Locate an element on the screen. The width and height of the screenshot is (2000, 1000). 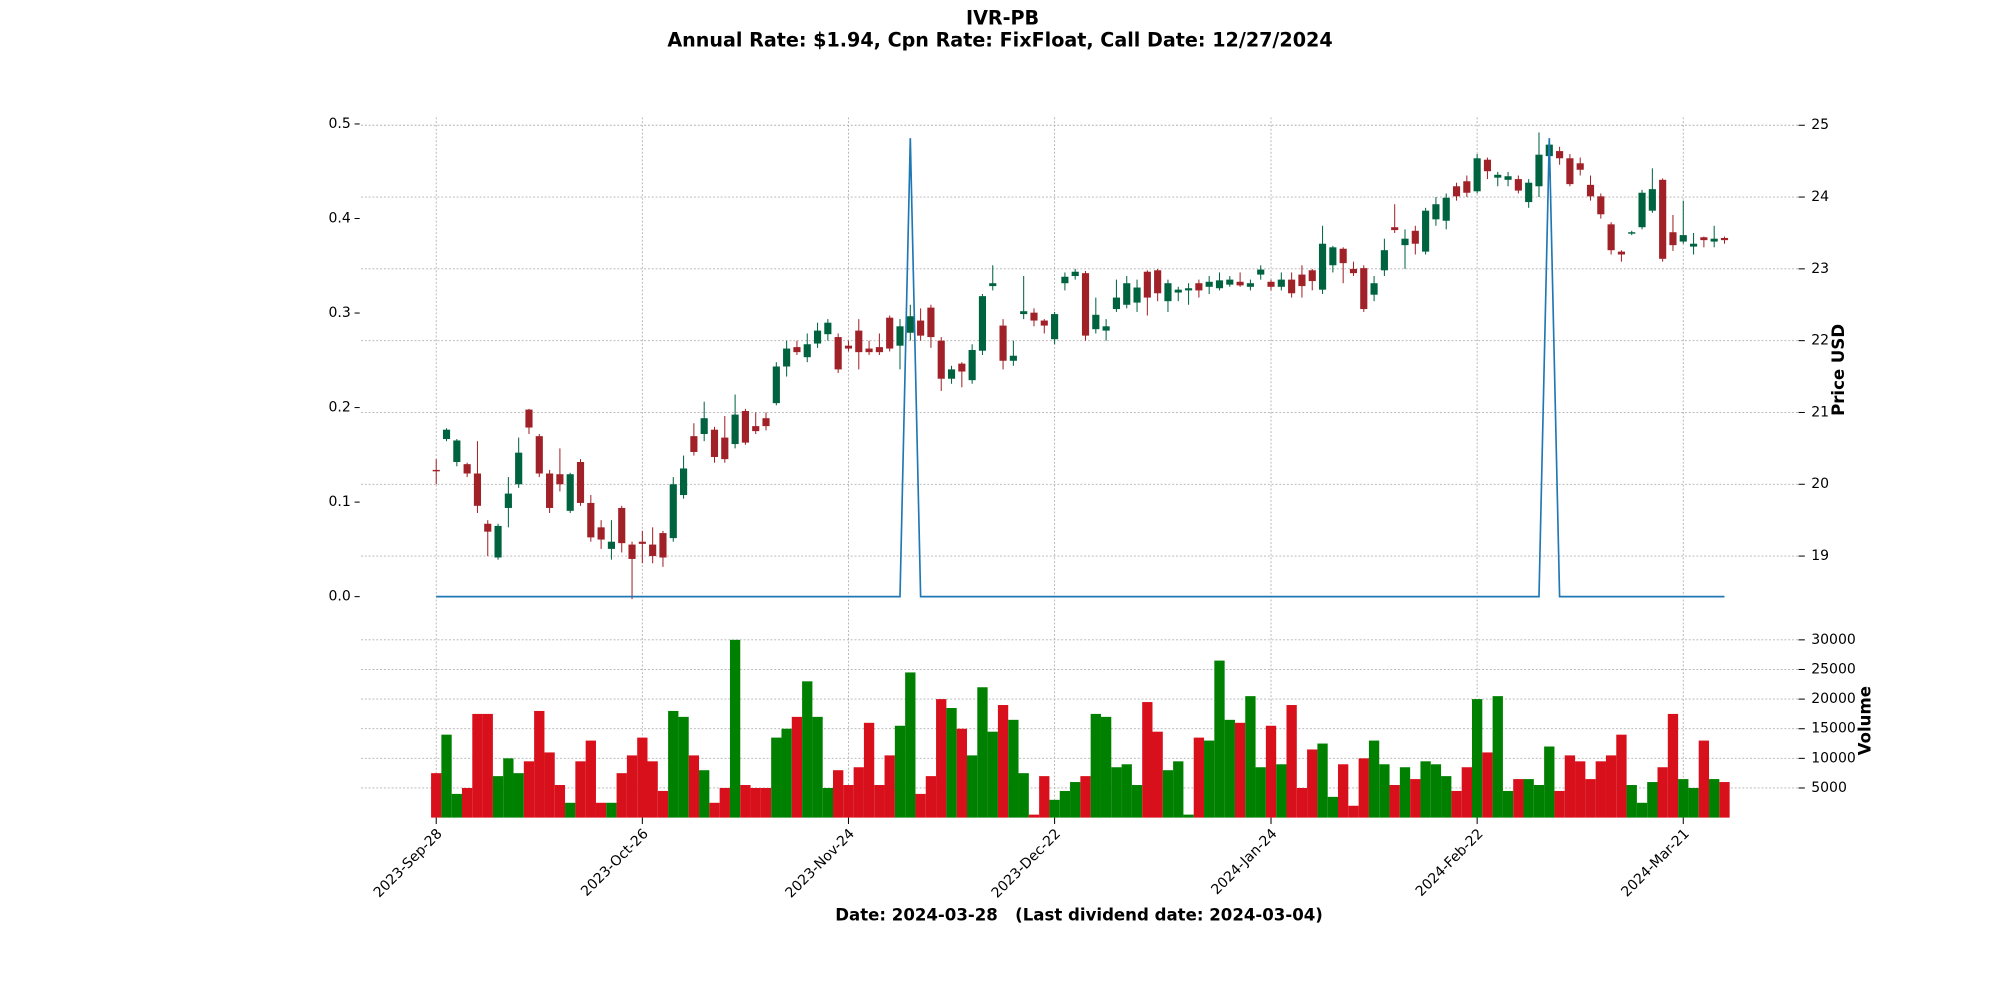
x-tick-label: 2024-Mar-21 is located at coordinates (1655, 863).